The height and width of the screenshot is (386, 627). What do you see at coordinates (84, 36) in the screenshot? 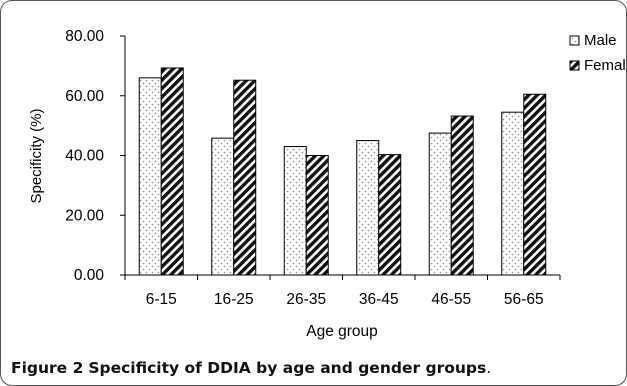
I see `y-tick-label: 80.00` at bounding box center [84, 36].